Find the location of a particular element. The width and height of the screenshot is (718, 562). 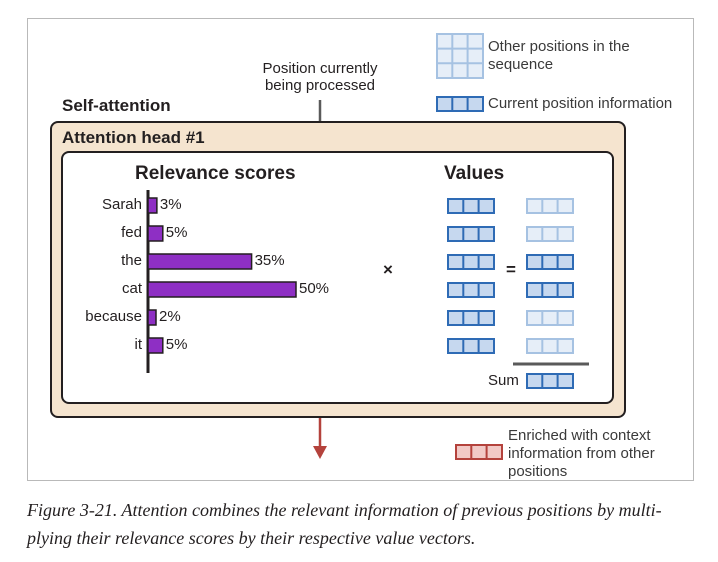

relevance-bar-cat is located at coordinates (222, 289).